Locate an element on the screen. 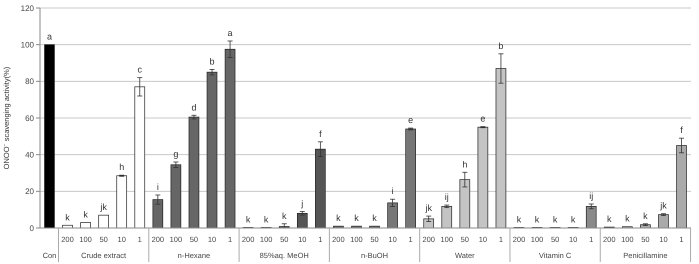  y-tick-label: 60 is located at coordinates (30, 118).